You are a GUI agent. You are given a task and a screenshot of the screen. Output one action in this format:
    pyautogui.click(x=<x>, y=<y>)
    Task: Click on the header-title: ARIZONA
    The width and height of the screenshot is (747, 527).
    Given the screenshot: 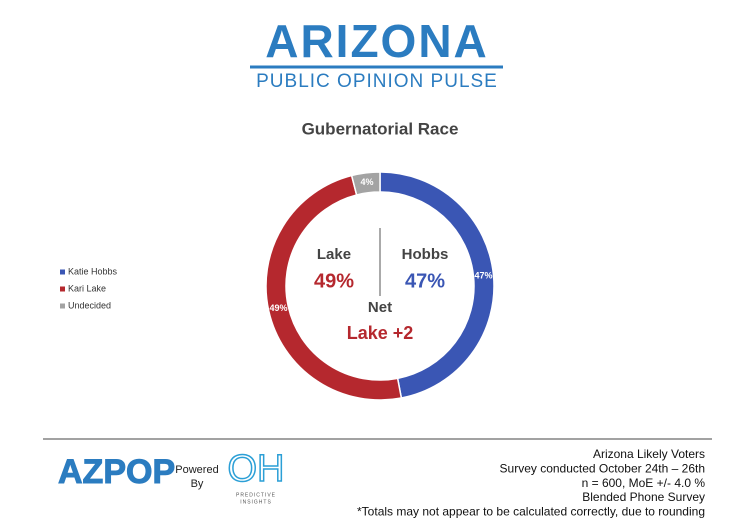 What is the action you would take?
    pyautogui.click(x=377, y=41)
    